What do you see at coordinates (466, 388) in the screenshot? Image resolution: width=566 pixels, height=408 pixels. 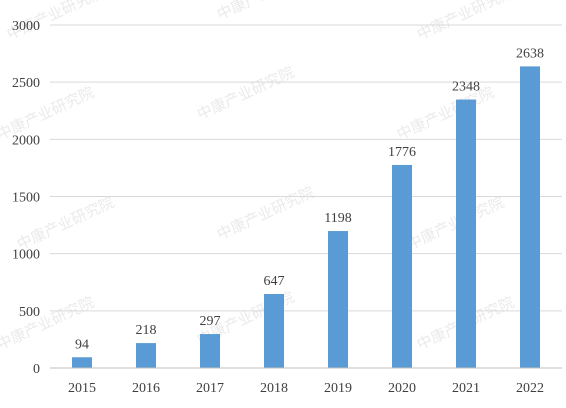 I see `x-tick-label-2021: 2021` at bounding box center [466, 388].